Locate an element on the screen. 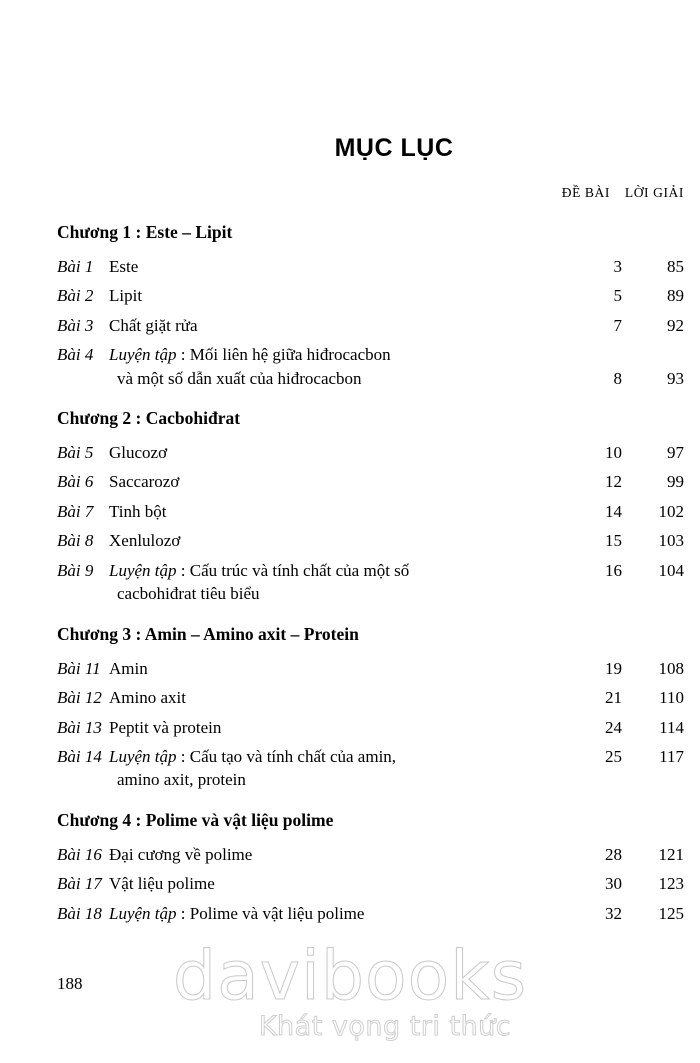  toc-entry-number: Bài 16 is located at coordinates (79, 854).